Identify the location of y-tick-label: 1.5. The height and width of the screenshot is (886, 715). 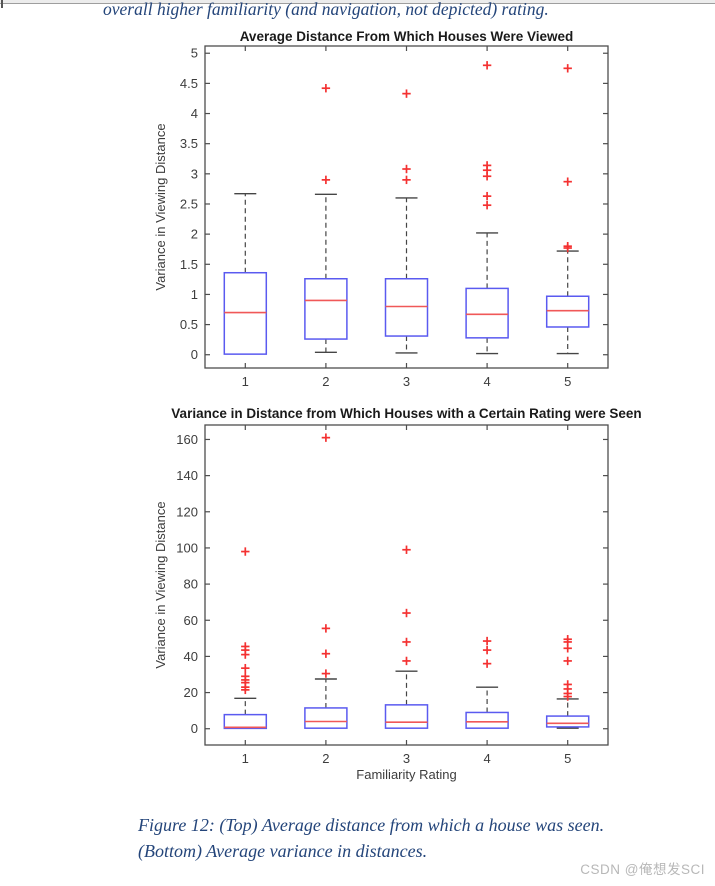
(189, 264).